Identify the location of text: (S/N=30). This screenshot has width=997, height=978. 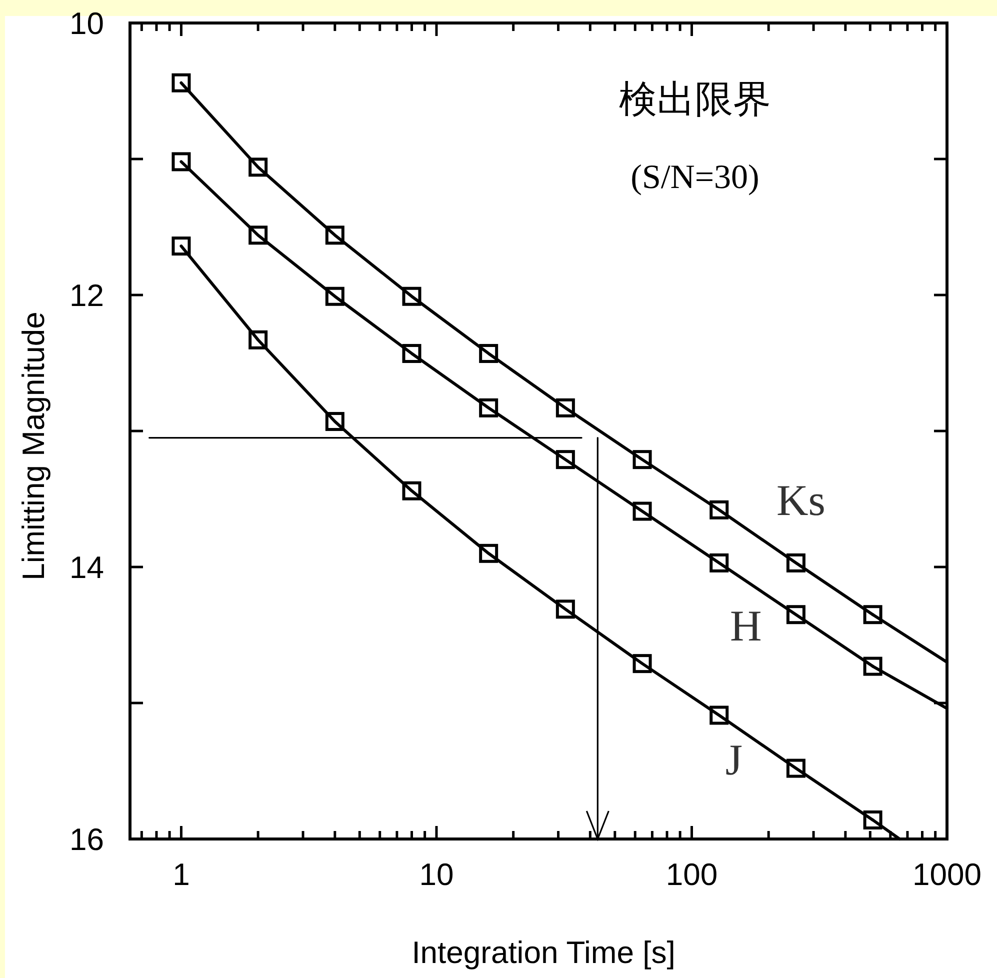
(695, 177).